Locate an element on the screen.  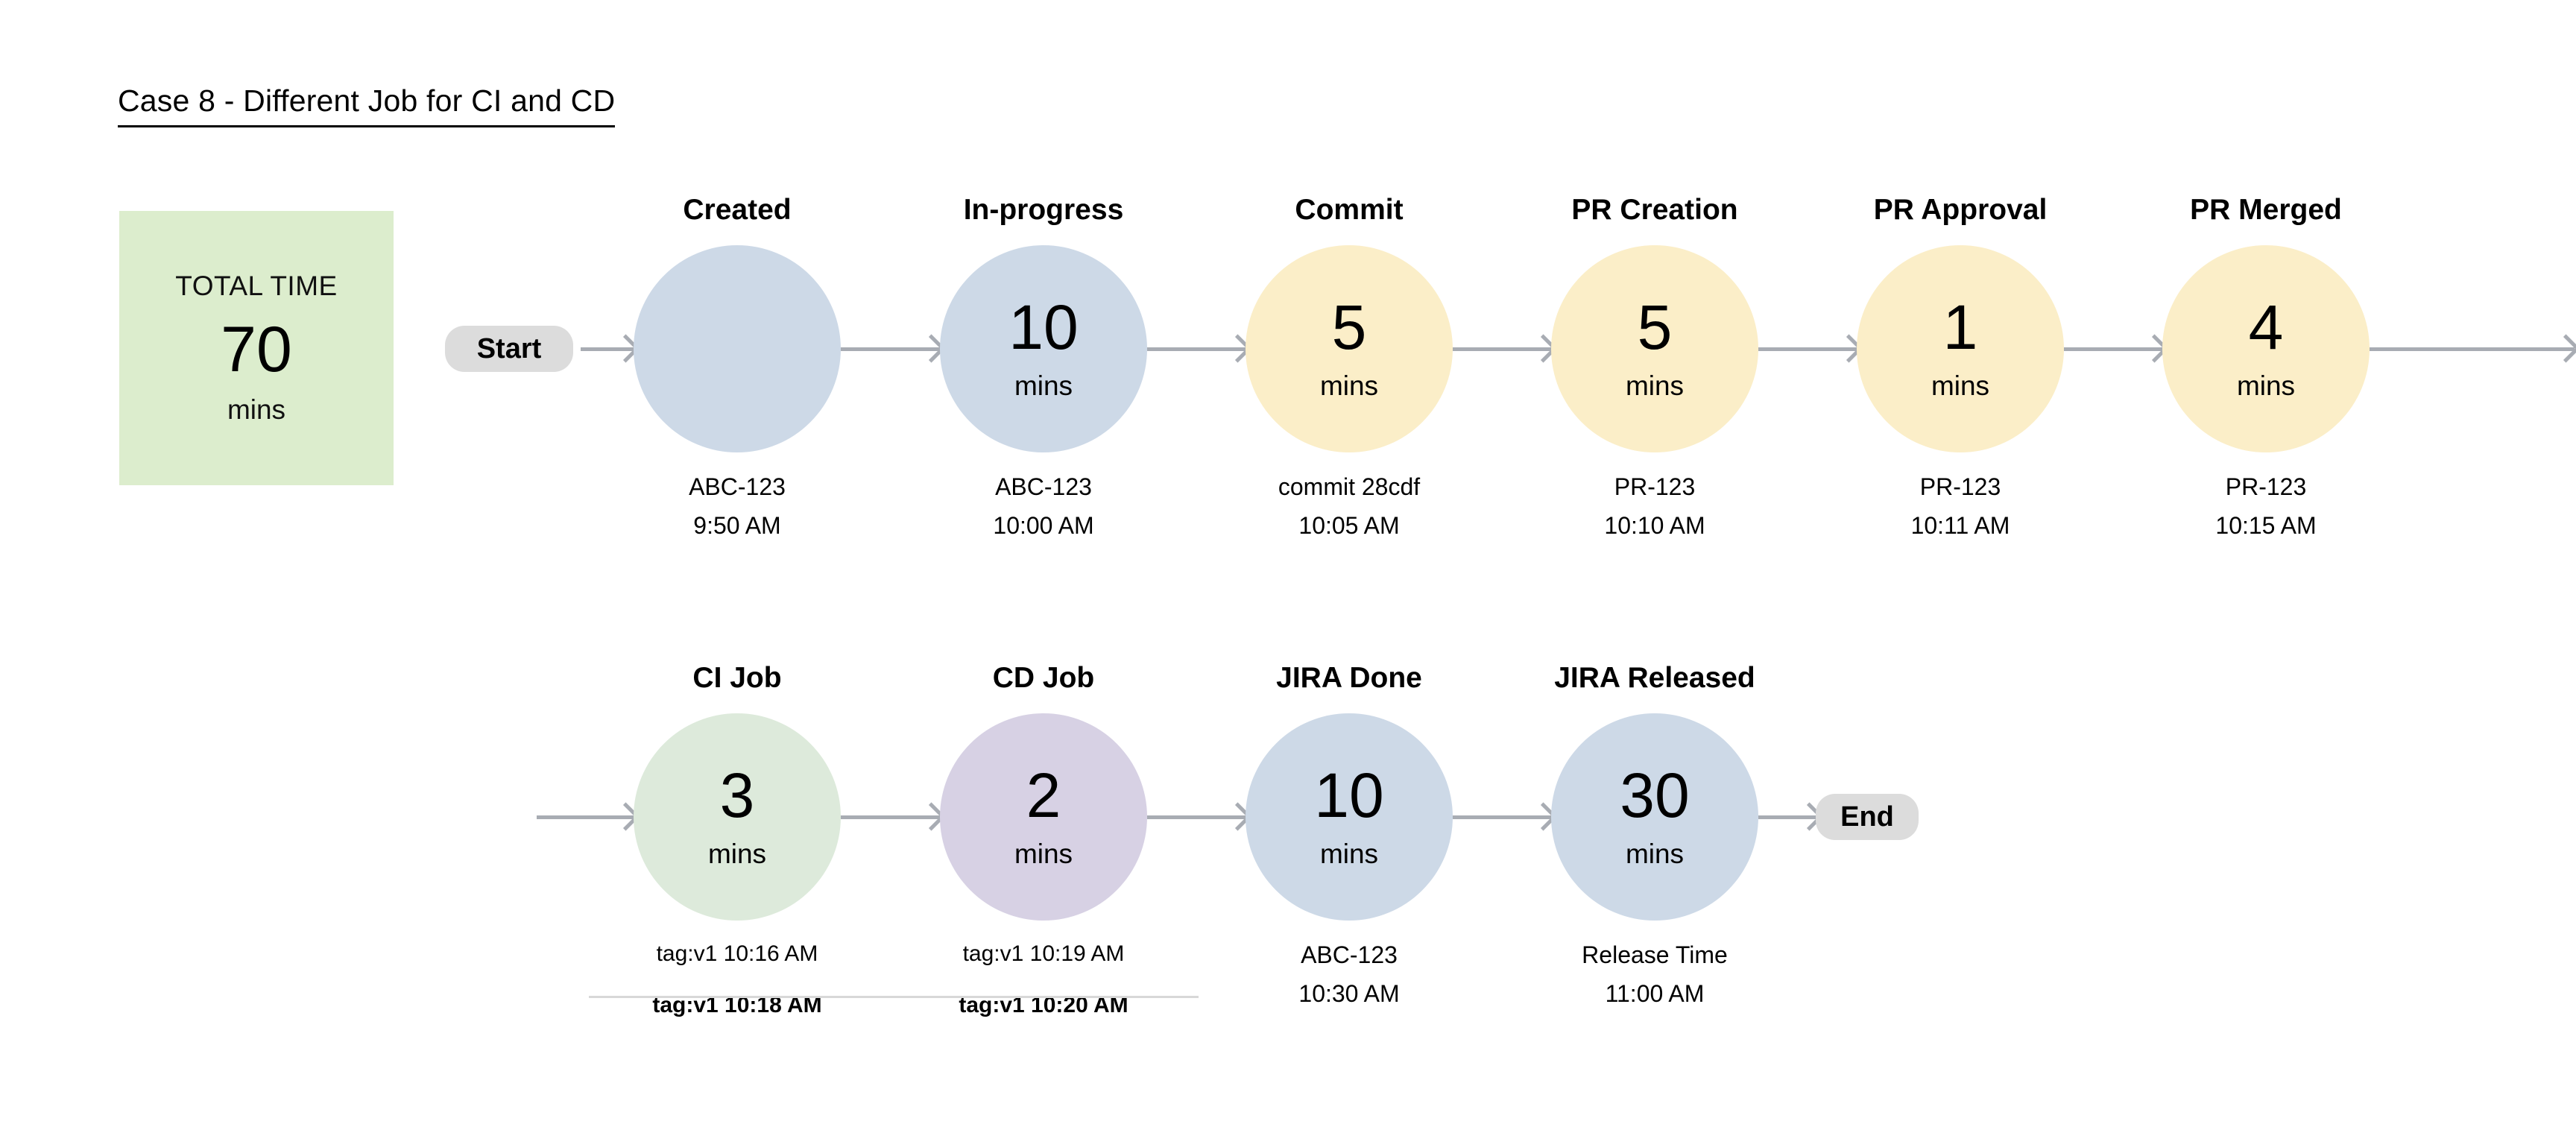
arrow-head-icon is located at coordinates (2563, 348).